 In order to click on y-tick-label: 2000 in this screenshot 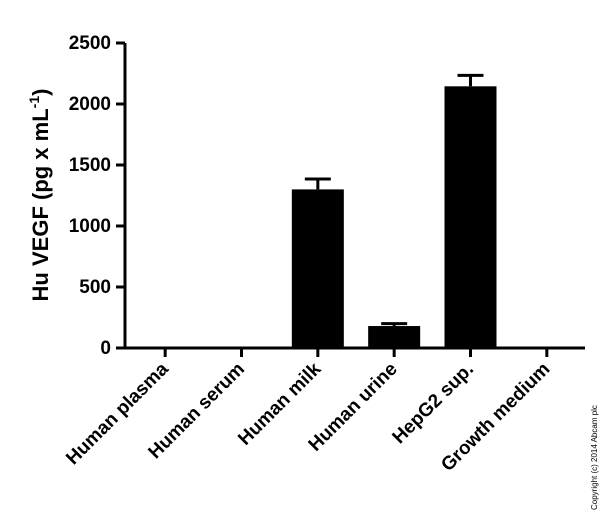, I will do `click(90, 104)`.